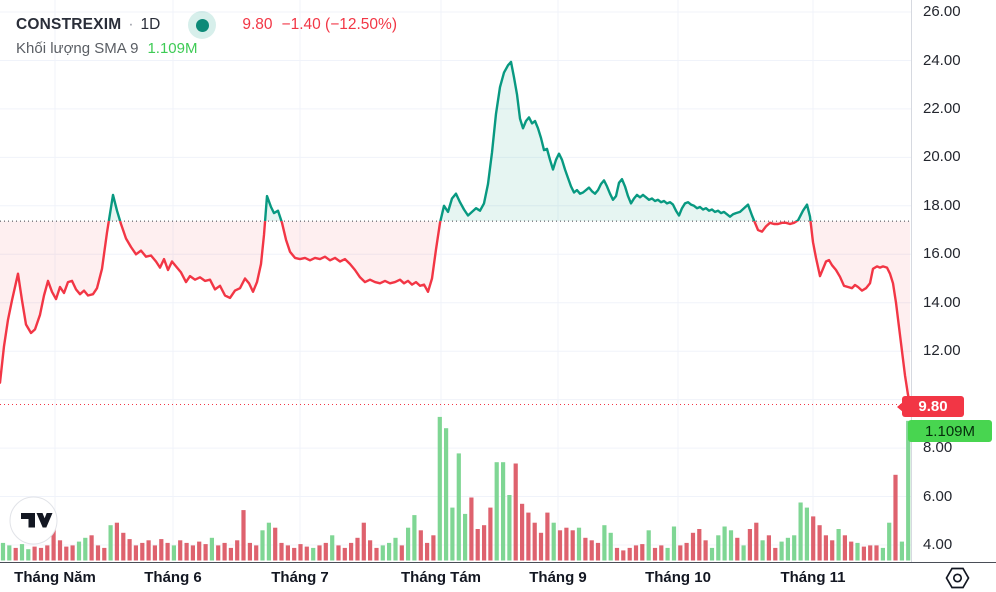 The image size is (996, 592). Describe the element at coordinates (942, 302) in the screenshot. I see `price-tick-label: 14.00` at that location.